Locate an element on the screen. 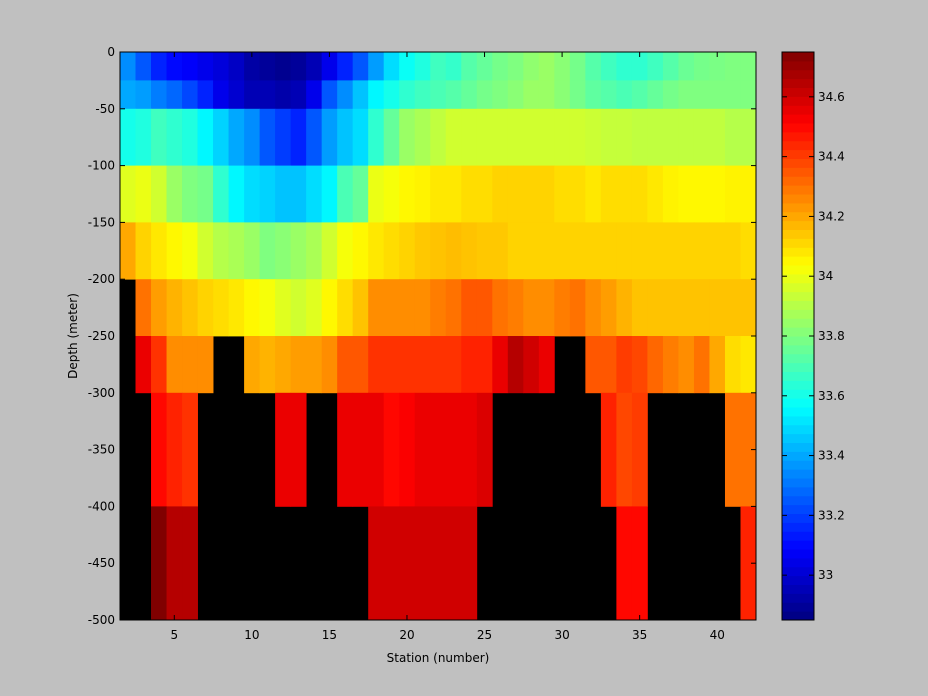 The width and height of the screenshot is (928, 696). y-tick-label: 0 is located at coordinates (111, 52).